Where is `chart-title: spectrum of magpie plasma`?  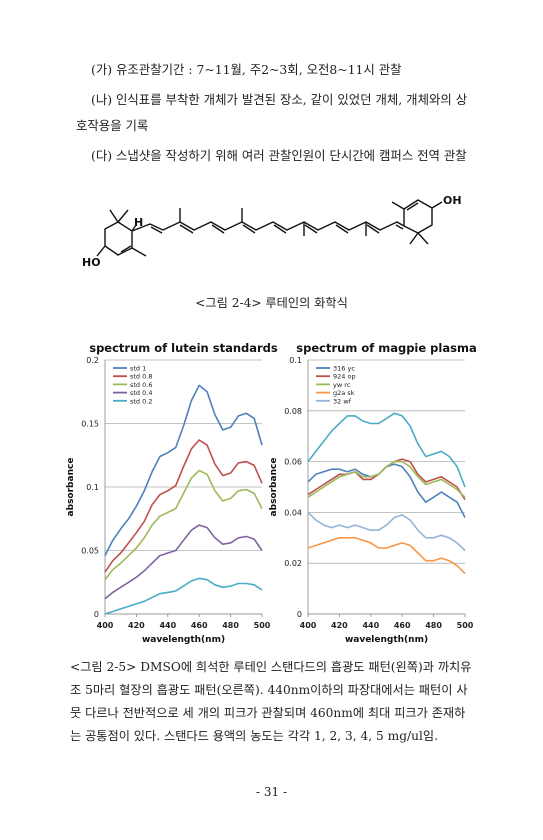 chart-title: spectrum of magpie plasma is located at coordinates (386, 348).